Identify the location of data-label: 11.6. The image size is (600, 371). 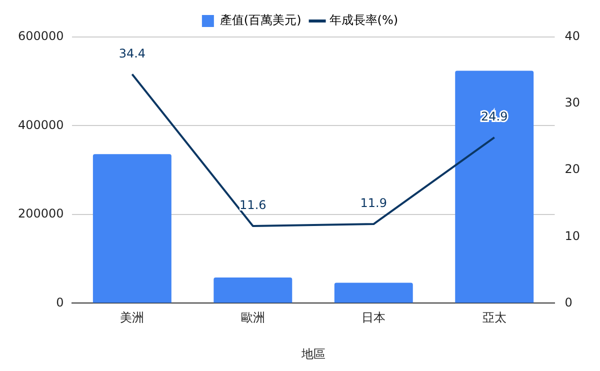
(253, 205).